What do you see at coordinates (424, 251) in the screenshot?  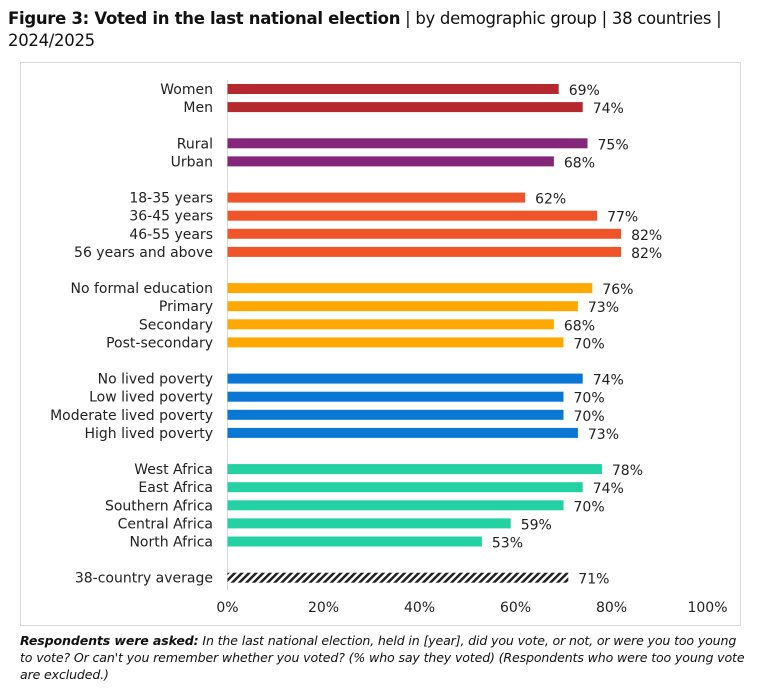 I see `bar-56-years-and-above` at bounding box center [424, 251].